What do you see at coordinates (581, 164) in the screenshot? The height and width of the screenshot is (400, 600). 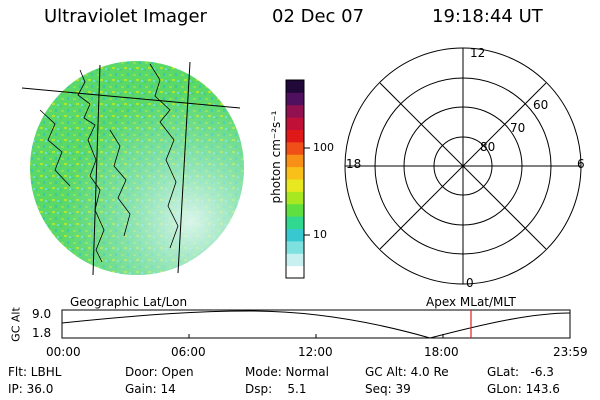 I see `mlt-label-6: 6` at bounding box center [581, 164].